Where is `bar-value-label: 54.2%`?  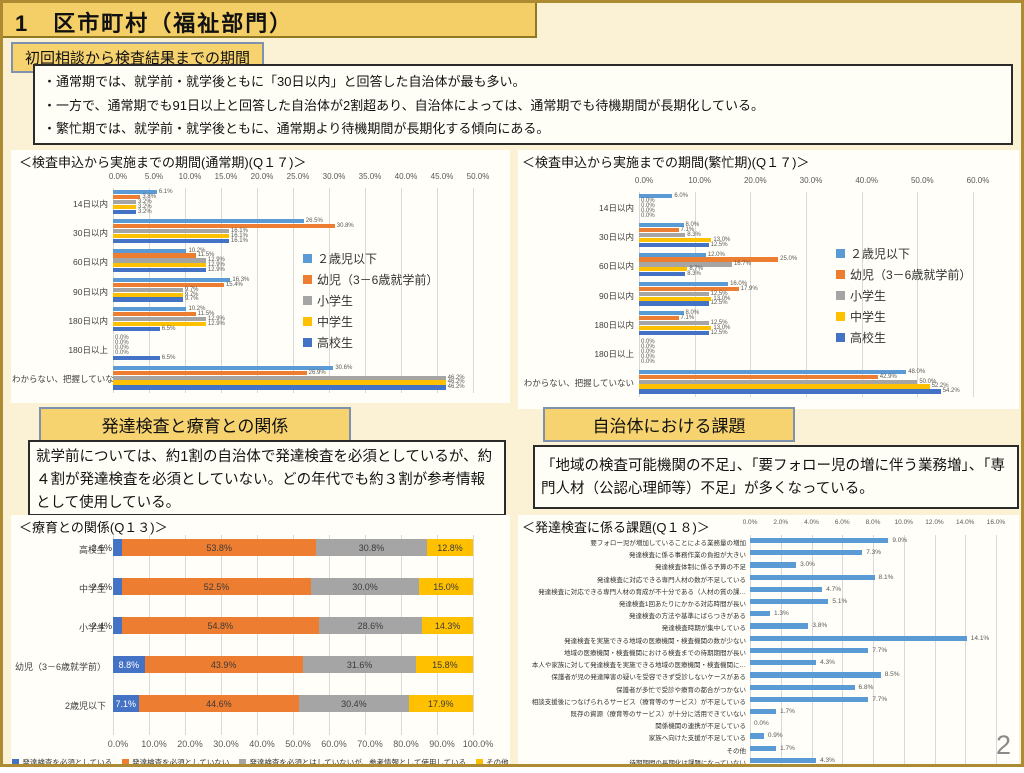 bar-value-label: 54.2% is located at coordinates (951, 391).